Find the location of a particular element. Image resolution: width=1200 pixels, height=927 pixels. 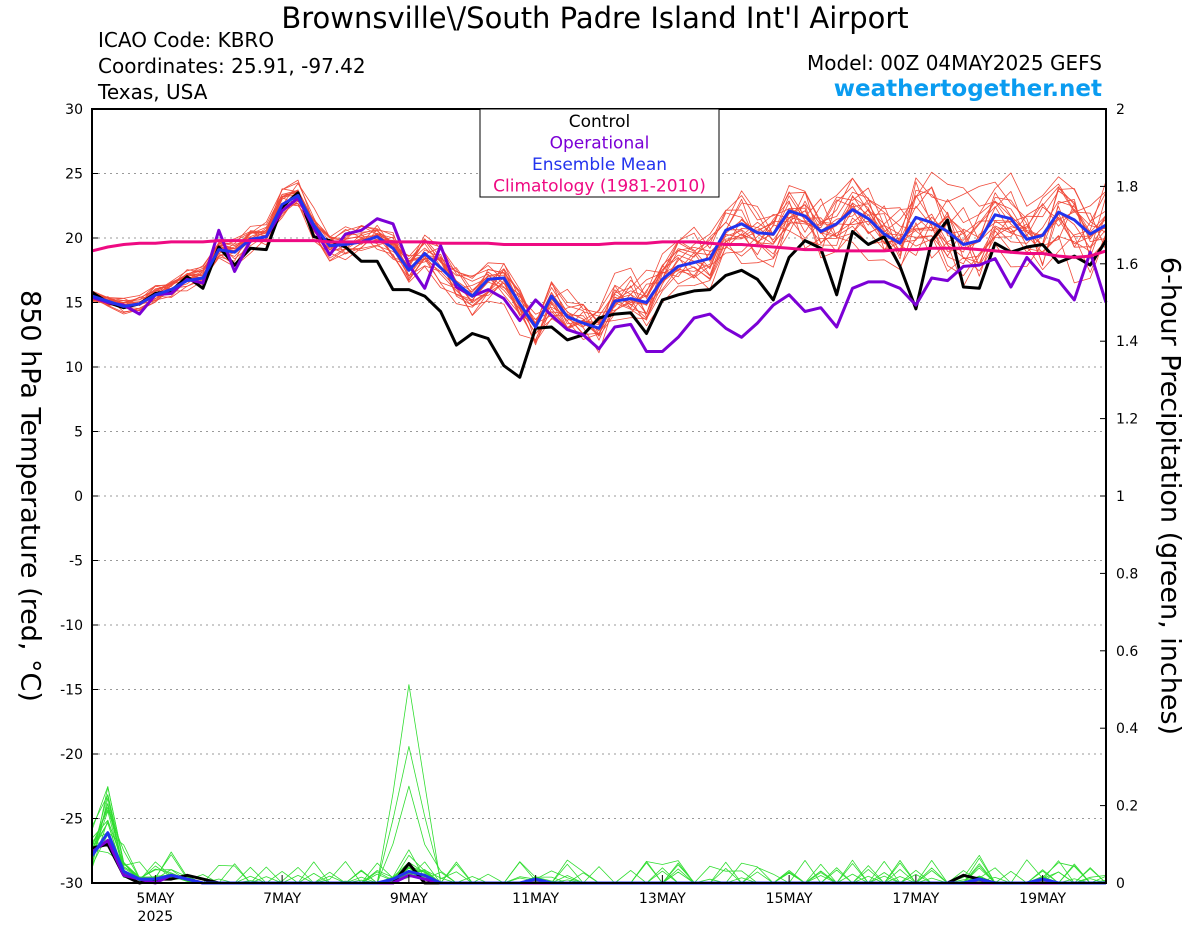

y-left-tick-label: 20 is located at coordinates (74, 239).